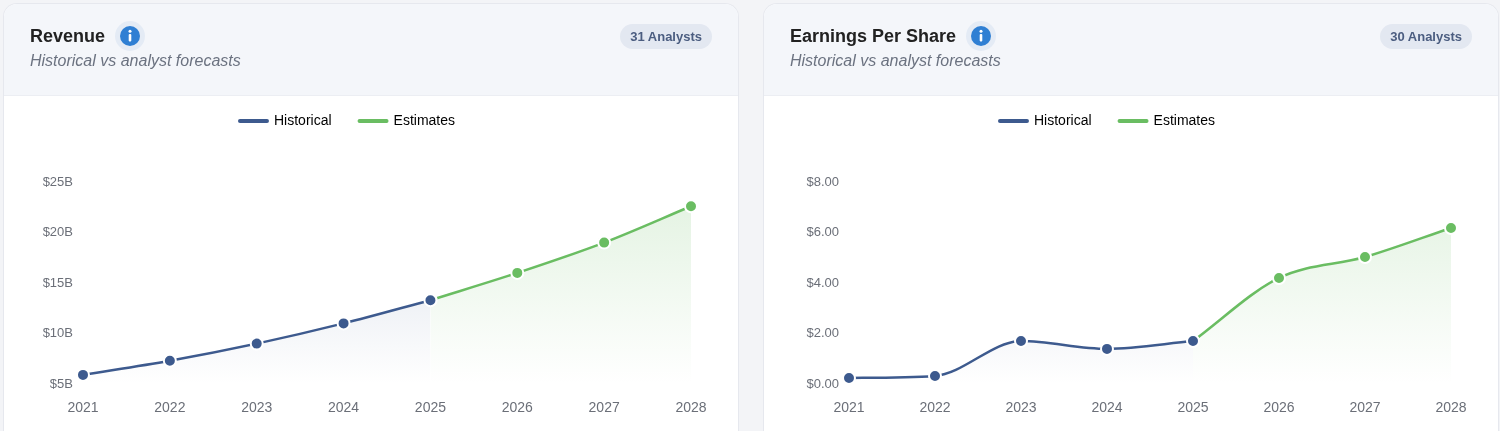  I want to click on y-tick-label: $25B, so click(57, 181).